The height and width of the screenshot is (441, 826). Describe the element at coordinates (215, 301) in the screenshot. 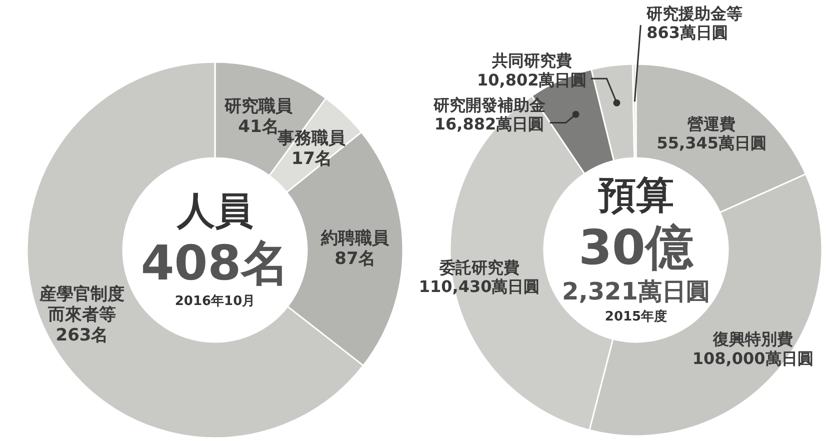

I see `text: 2016年10月` at that location.